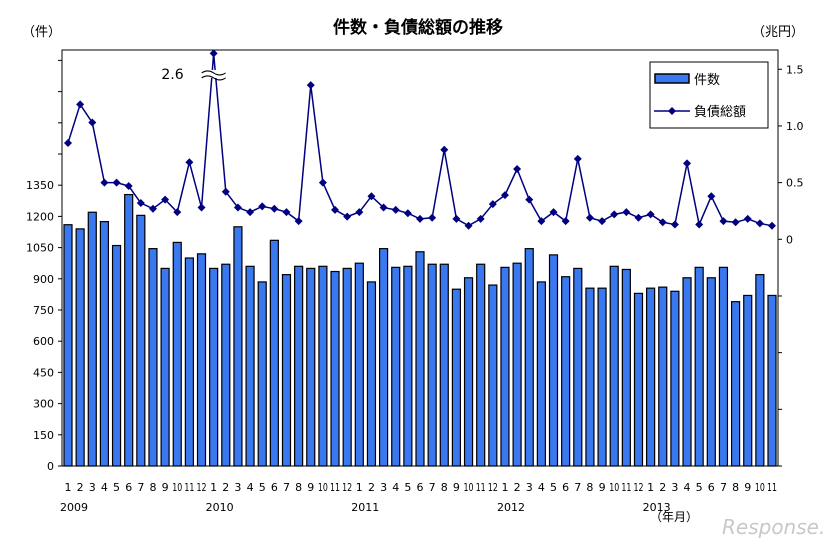 The width and height of the screenshot is (835, 544). What do you see at coordinates (43, 341) in the screenshot?
I see `left-tick-label: 600` at bounding box center [43, 341].